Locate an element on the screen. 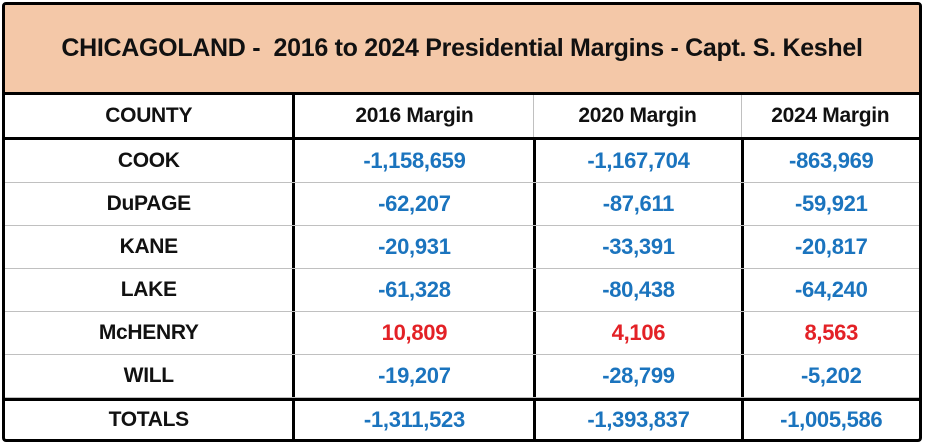 The height and width of the screenshot is (448, 928). margin-2024-value: -59,921 is located at coordinates (829, 204).